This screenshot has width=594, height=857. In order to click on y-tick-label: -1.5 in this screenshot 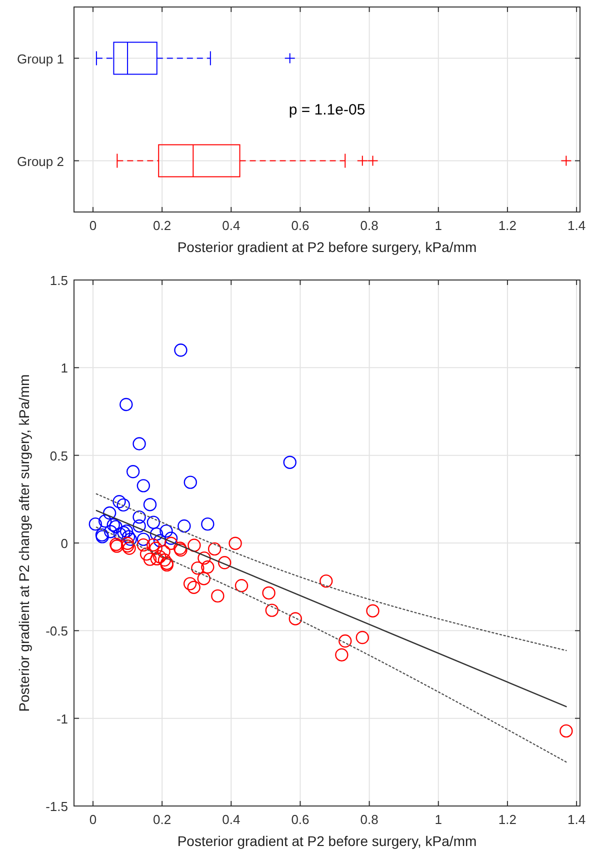, I will do `click(57, 806)`.